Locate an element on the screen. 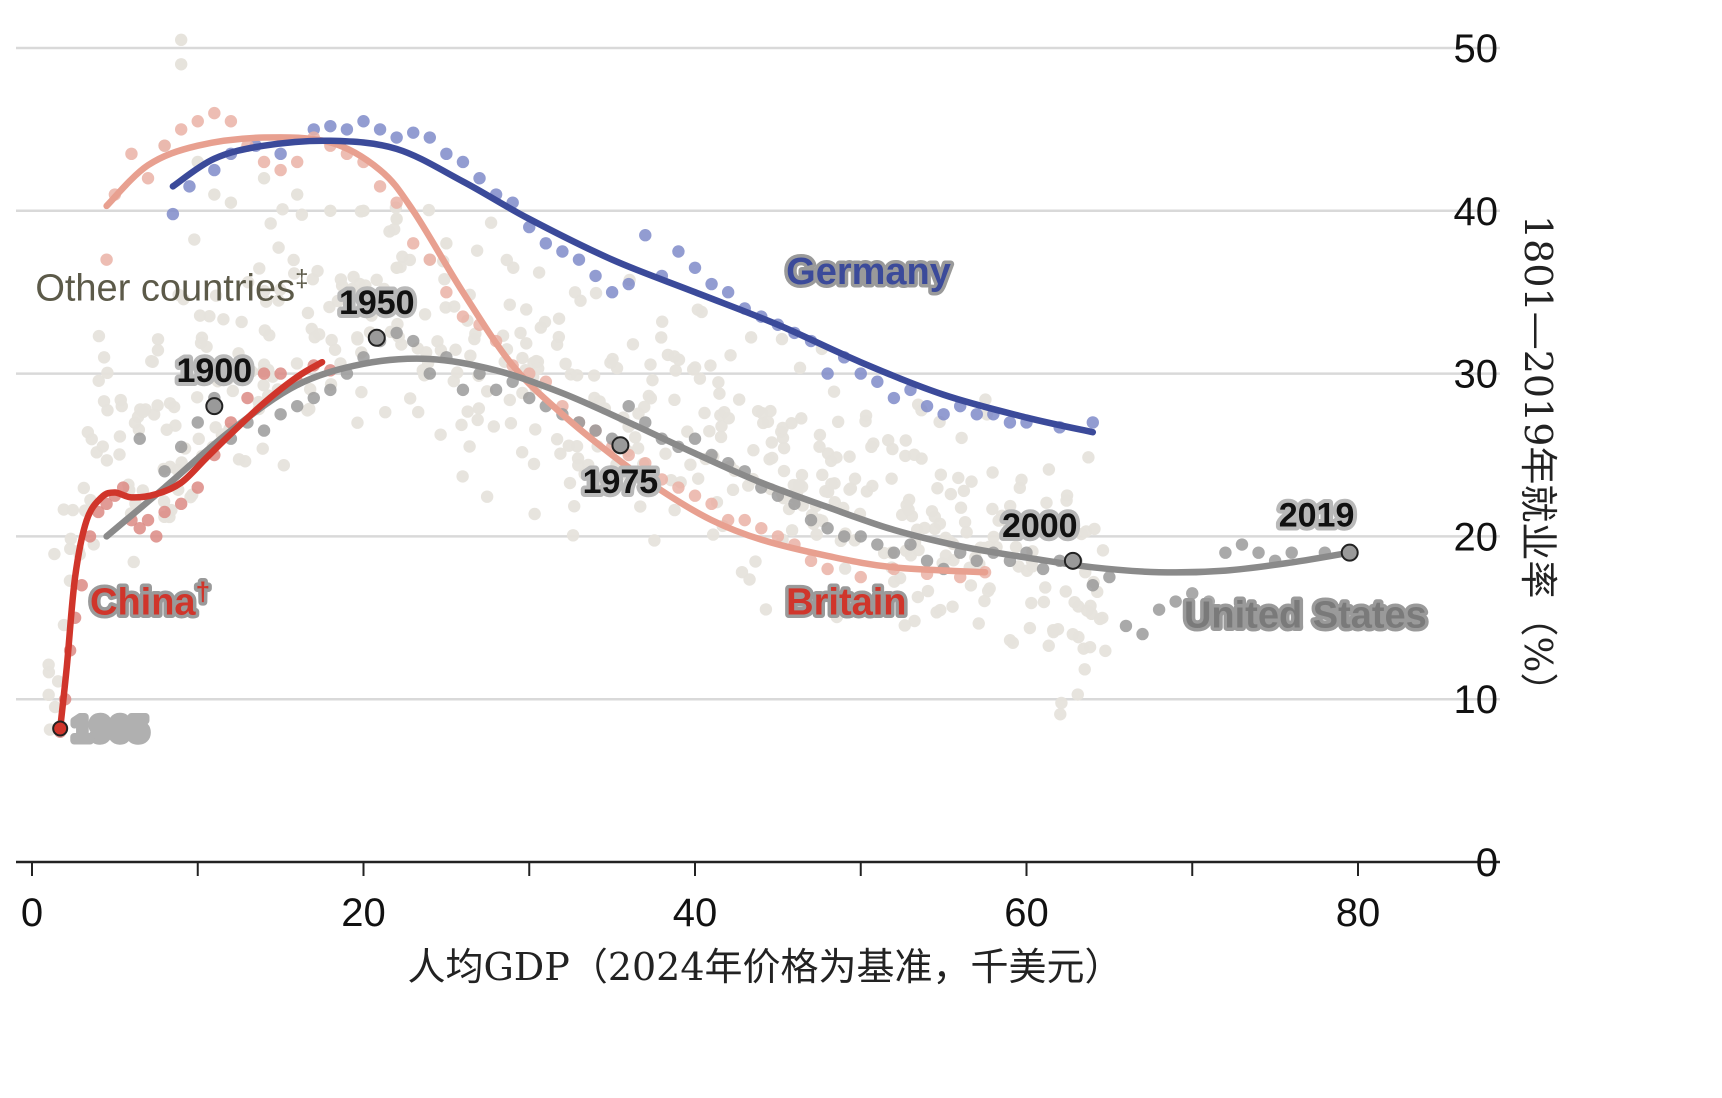  germany-trend-line is located at coordinates (633, 286).